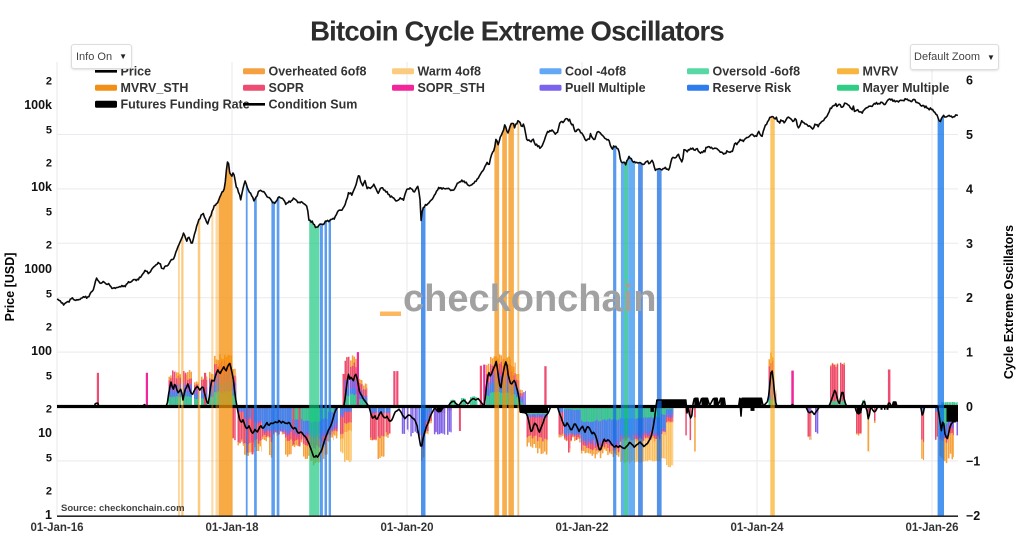 The width and height of the screenshot is (1024, 560). What do you see at coordinates (313, 105) in the screenshot?
I see `svg-text: Condition Sum` at bounding box center [313, 105].